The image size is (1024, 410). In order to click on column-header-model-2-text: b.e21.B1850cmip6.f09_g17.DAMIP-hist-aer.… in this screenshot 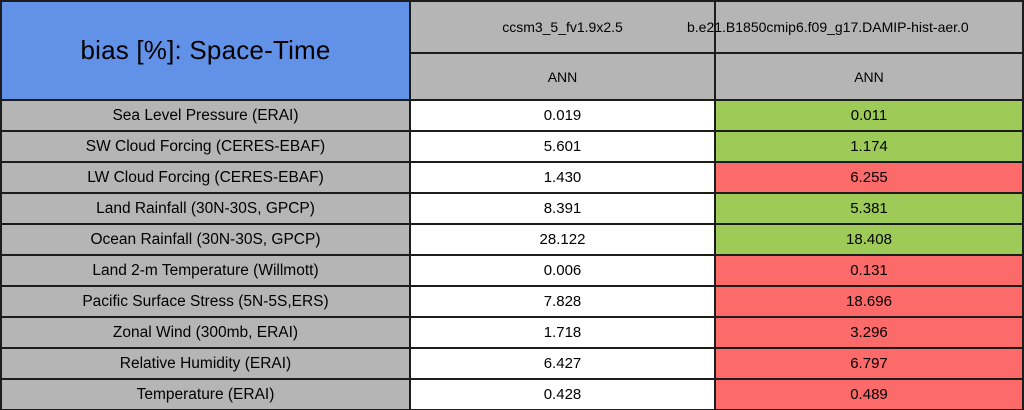, I will do `click(828, 27)`.